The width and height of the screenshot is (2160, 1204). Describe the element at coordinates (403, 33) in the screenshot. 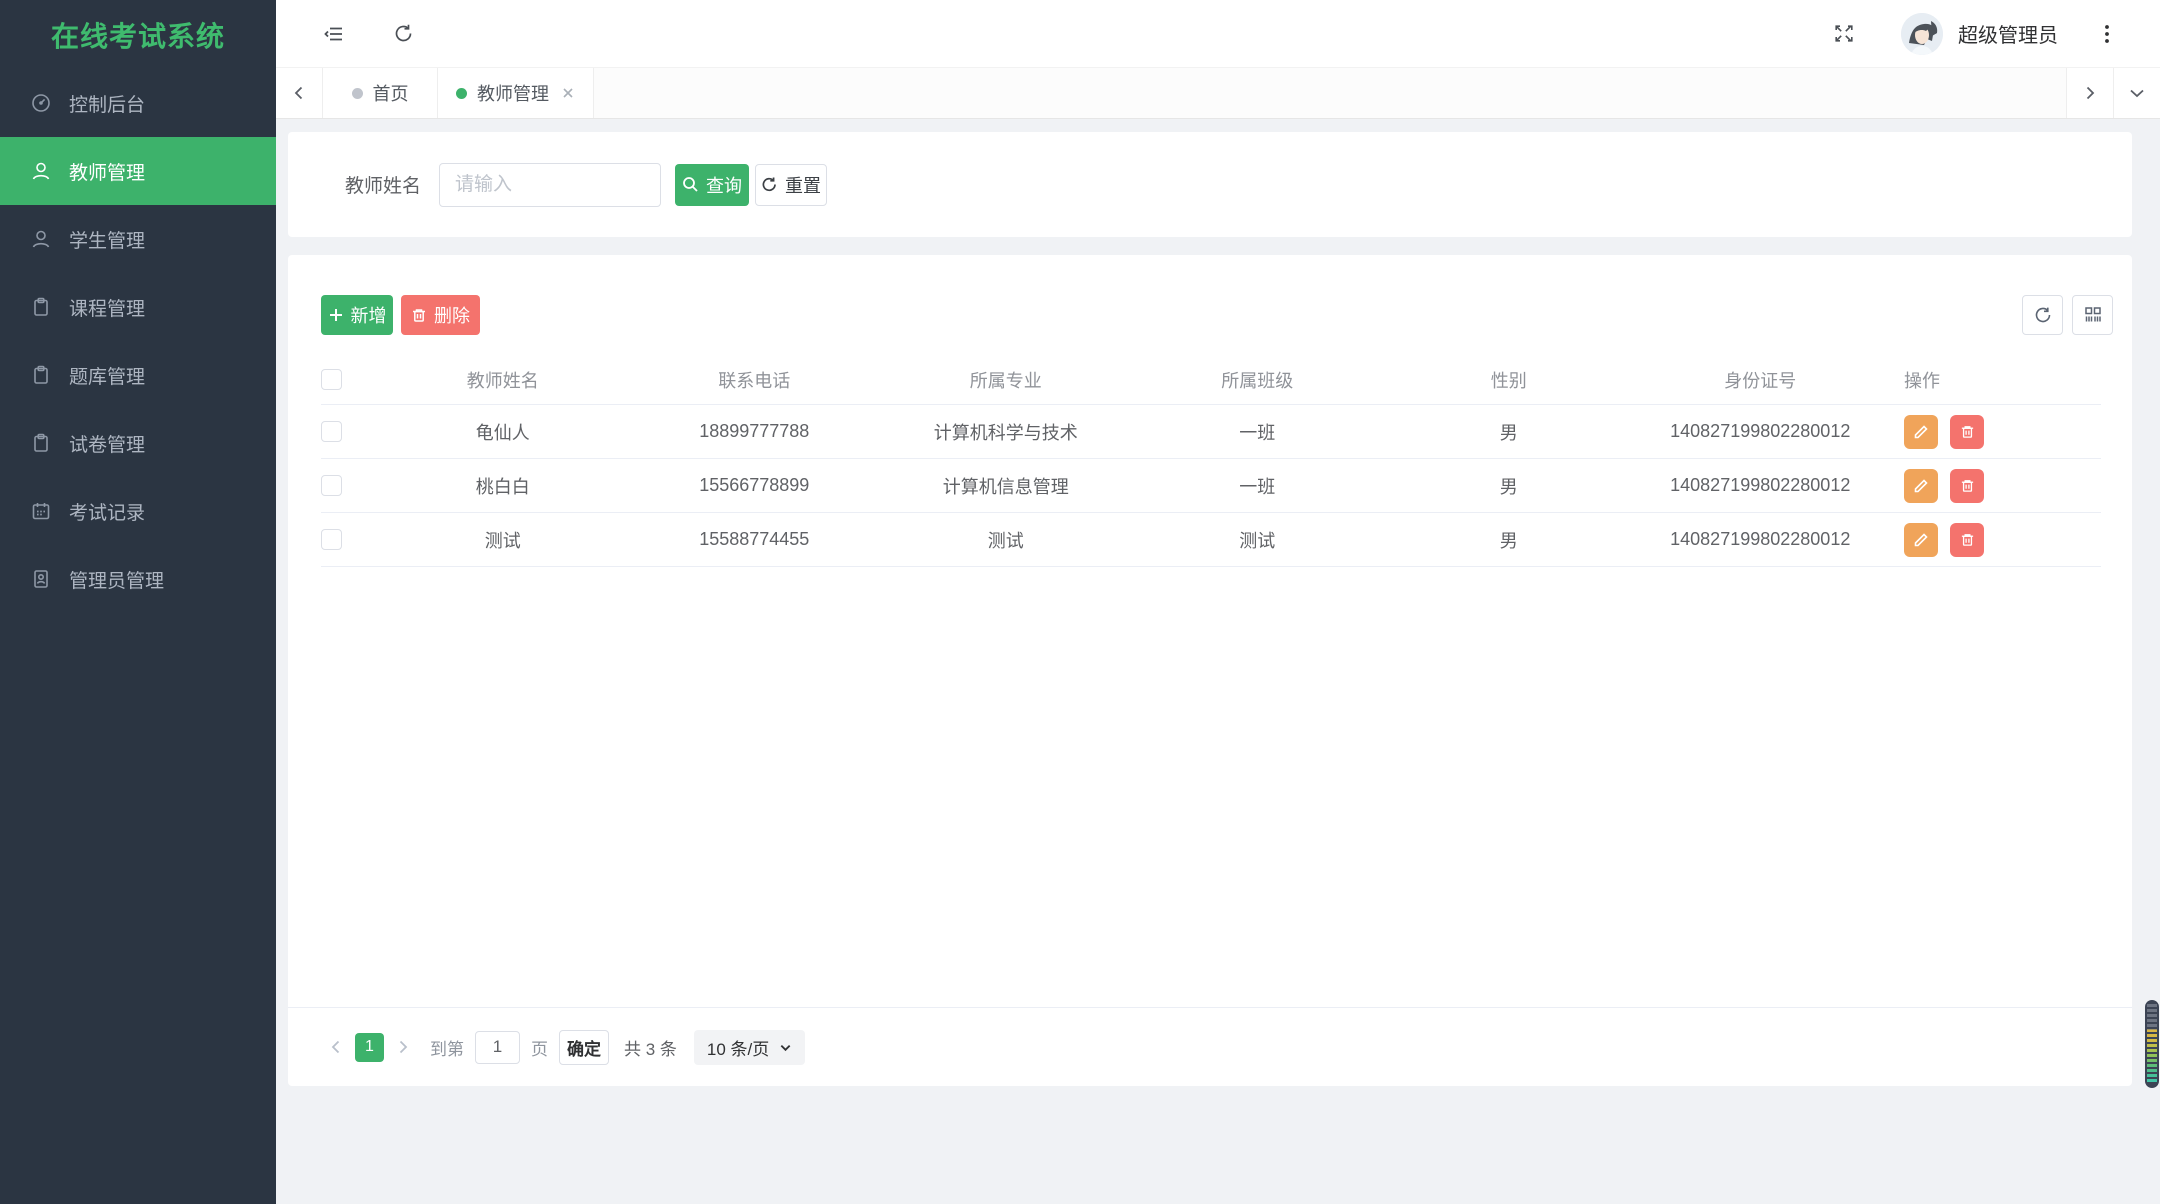

I see `page-refresh-icon` at that location.